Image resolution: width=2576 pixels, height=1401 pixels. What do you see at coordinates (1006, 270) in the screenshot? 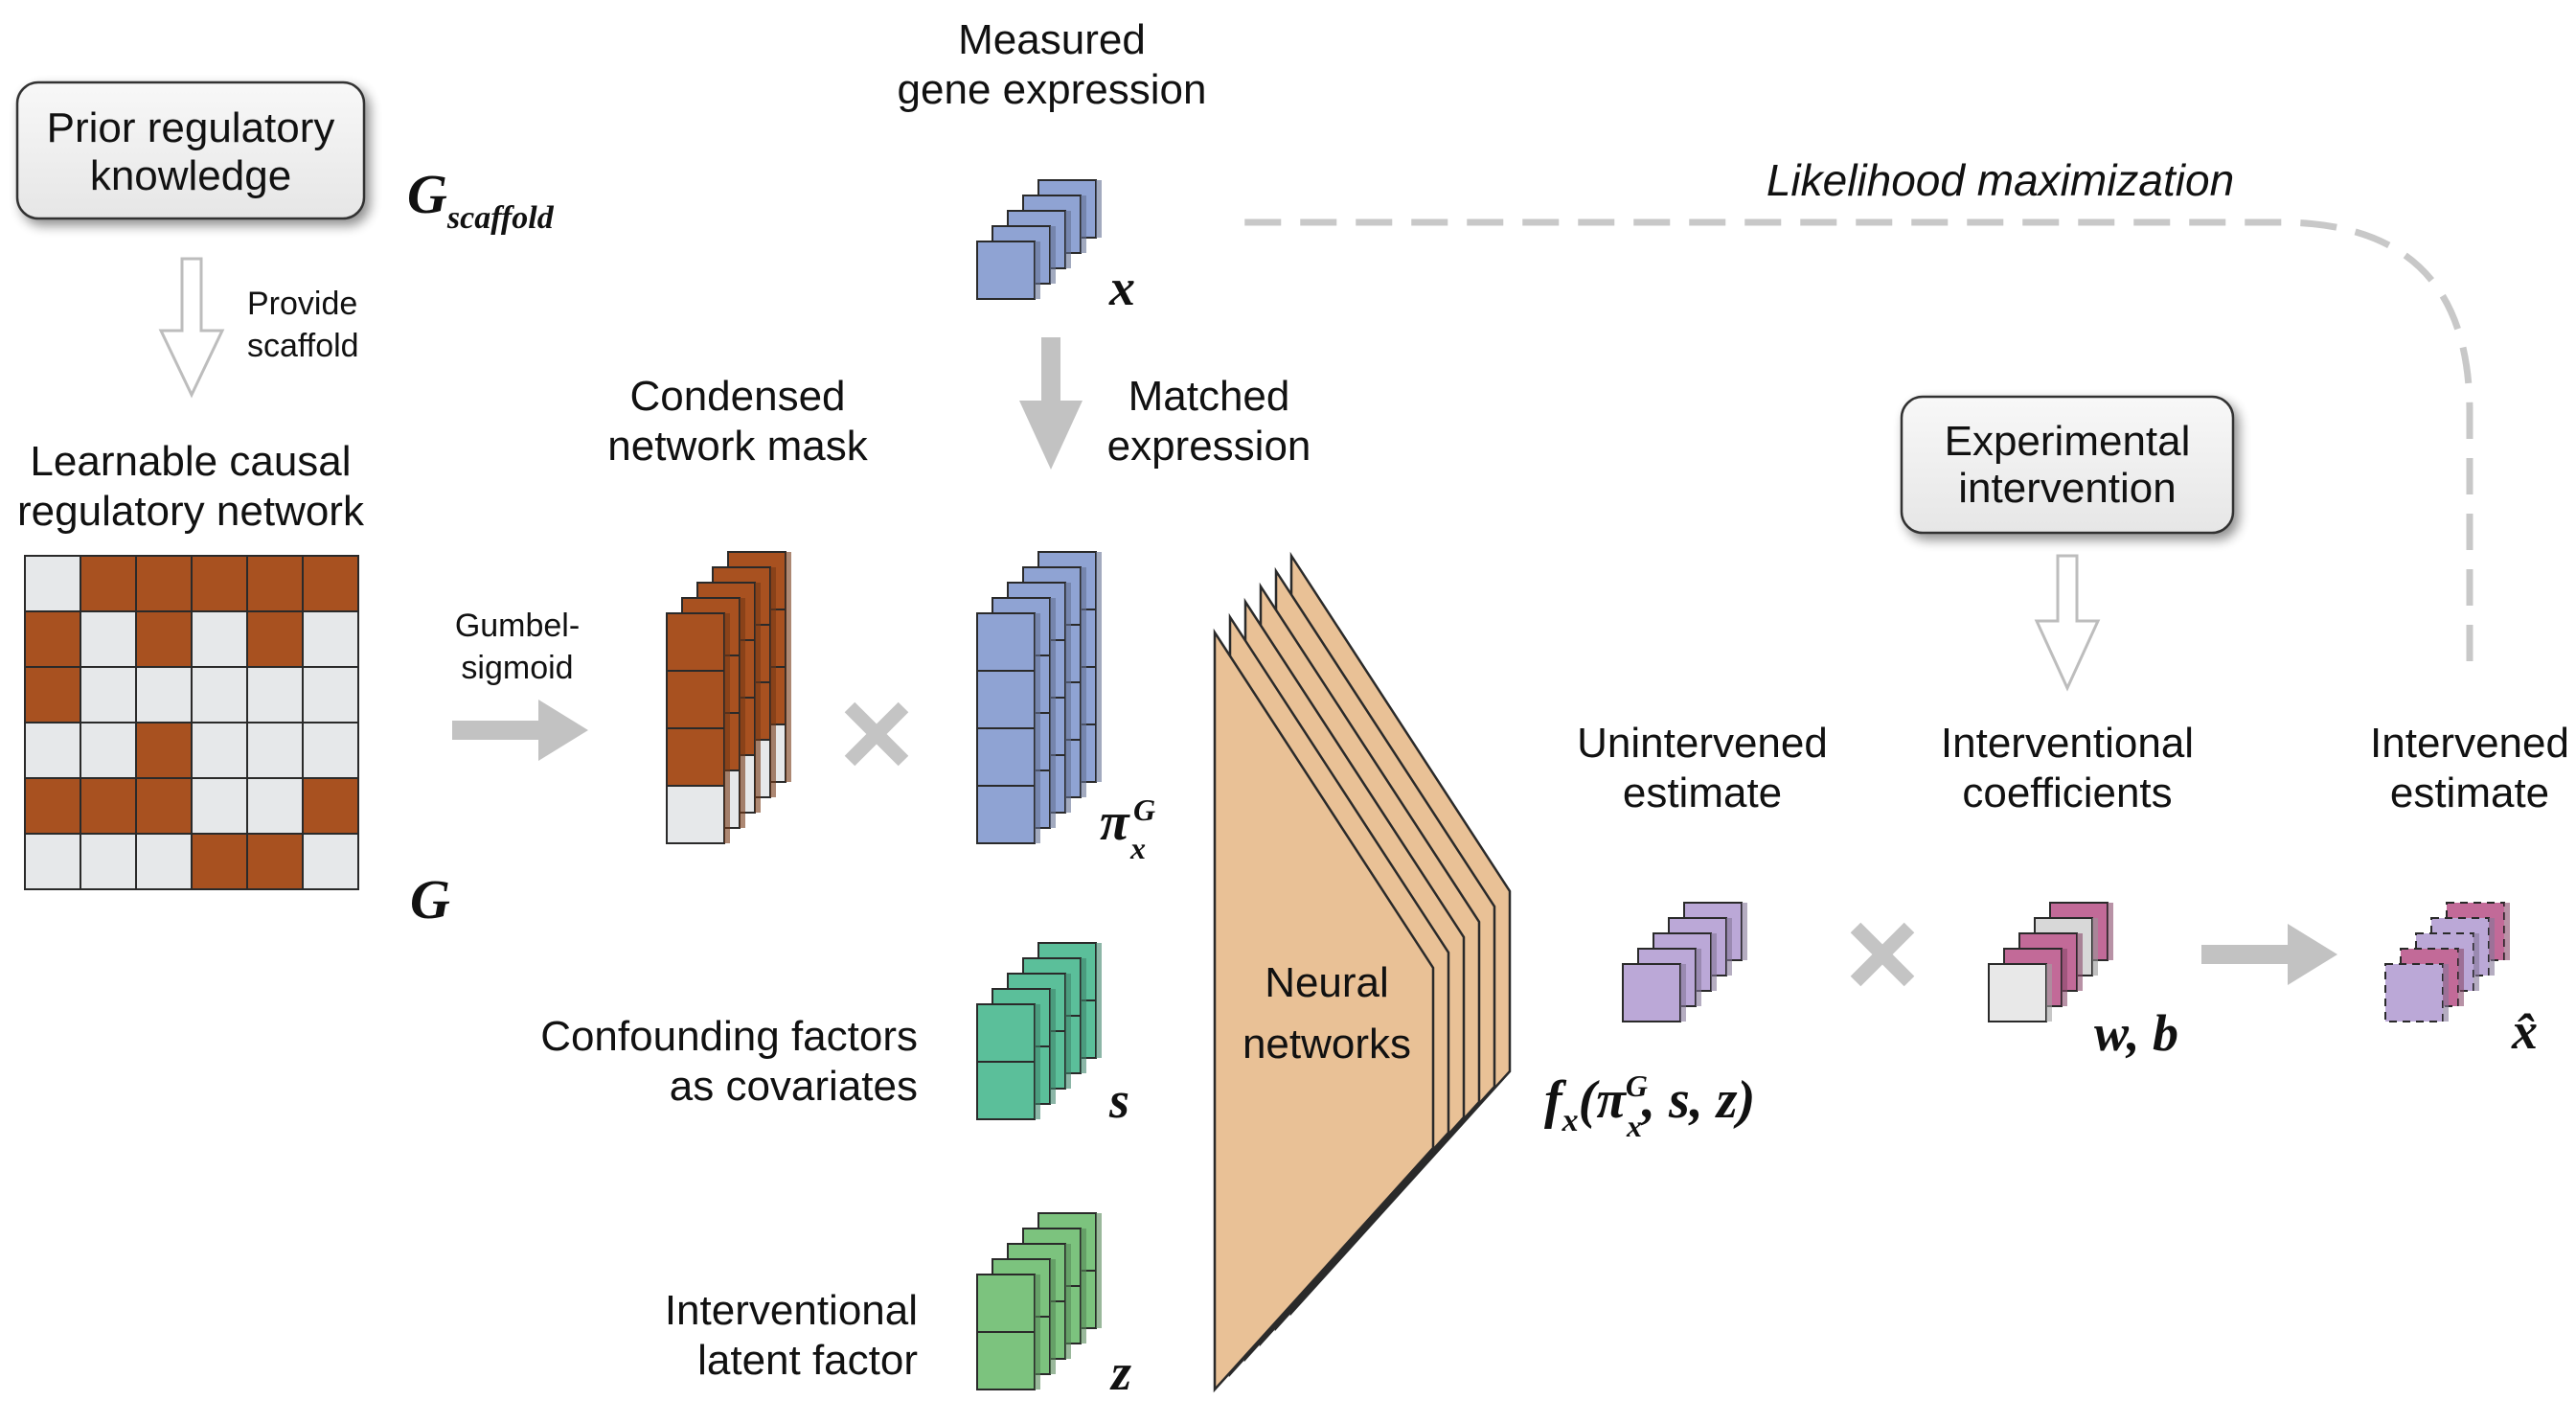
I see `x-cell` at bounding box center [1006, 270].